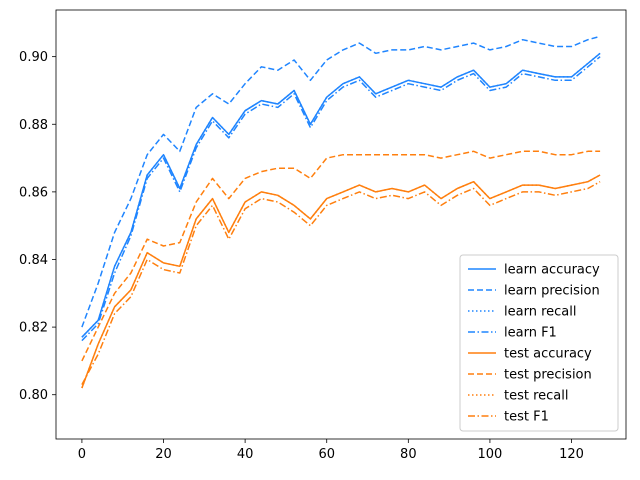  What do you see at coordinates (530, 333) in the screenshot?
I see `legend-label: learn F1` at bounding box center [530, 333].